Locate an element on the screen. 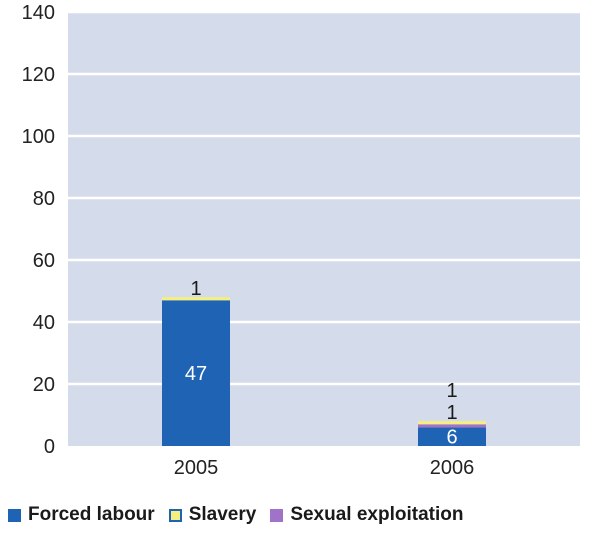  legend-label: Sexual exploitation is located at coordinates (377, 514).